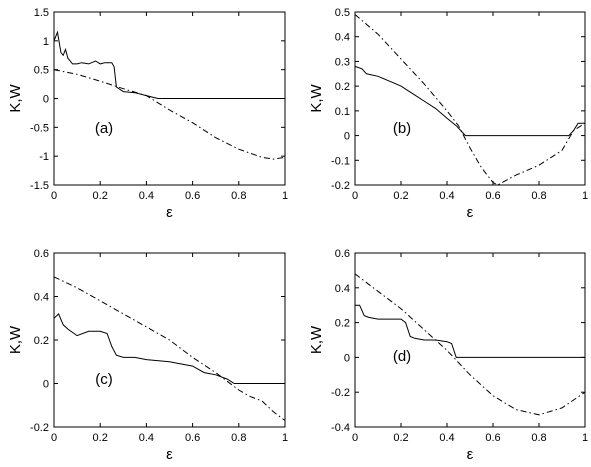  Describe the element at coordinates (402, 128) in the screenshot. I see `panel-label: (b)` at that location.